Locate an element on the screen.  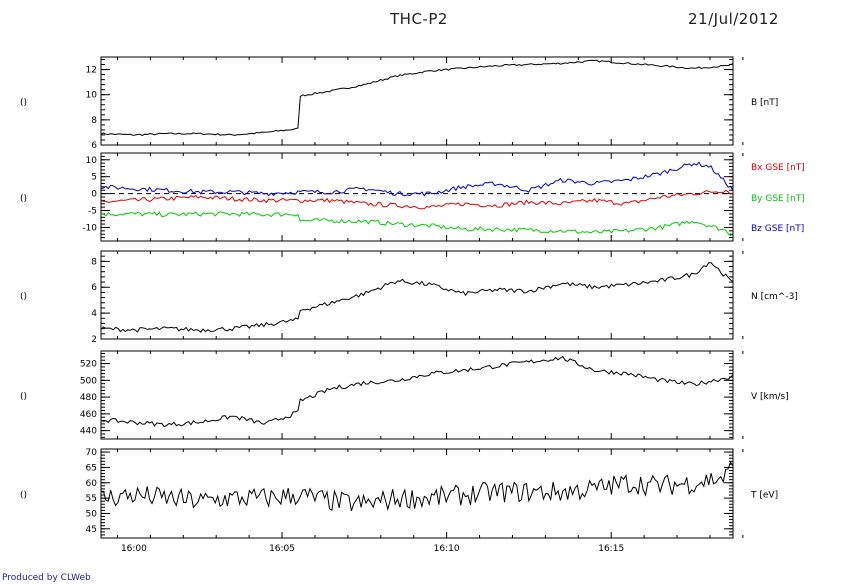
y-tick-label-2-4: 5 is located at coordinates (94, 178).